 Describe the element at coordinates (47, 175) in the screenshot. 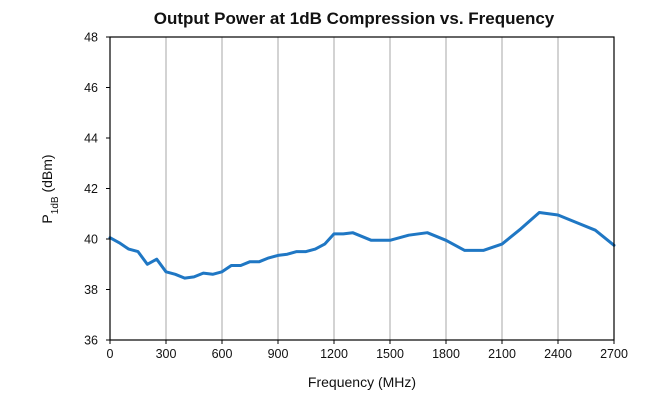

I see `y-axis-label-unit: (dBm)` at that location.